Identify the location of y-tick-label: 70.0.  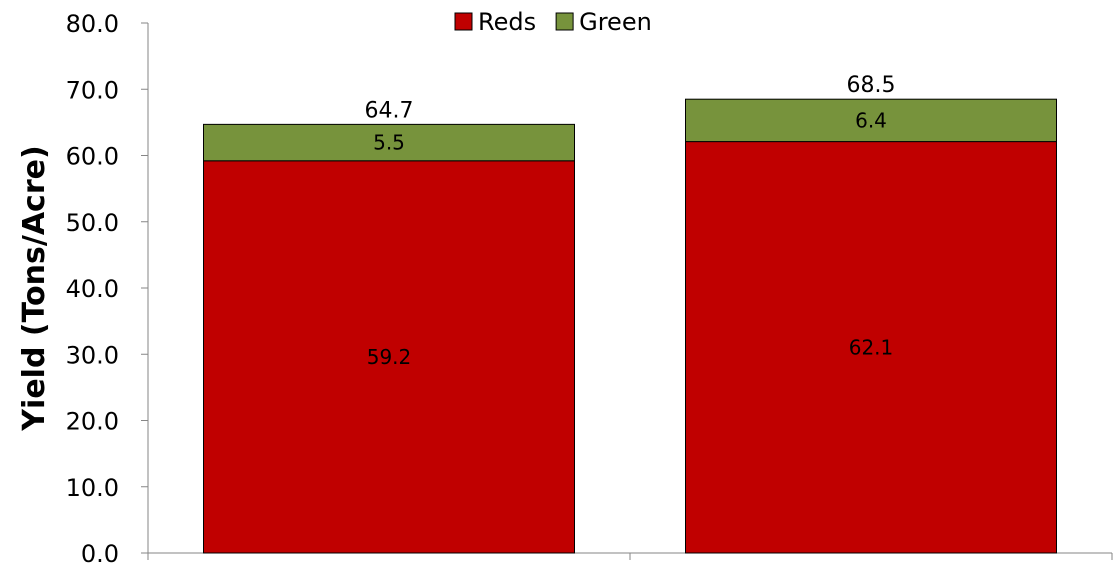
(92, 90).